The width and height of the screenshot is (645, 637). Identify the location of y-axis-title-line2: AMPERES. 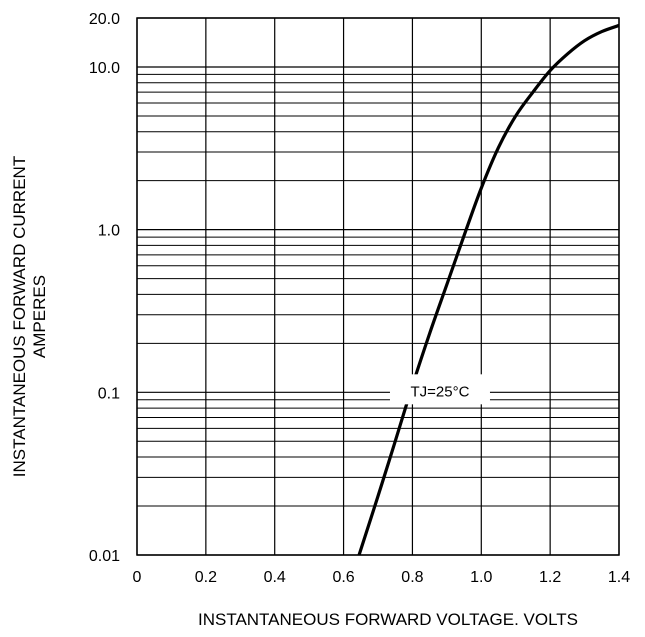
(39, 316).